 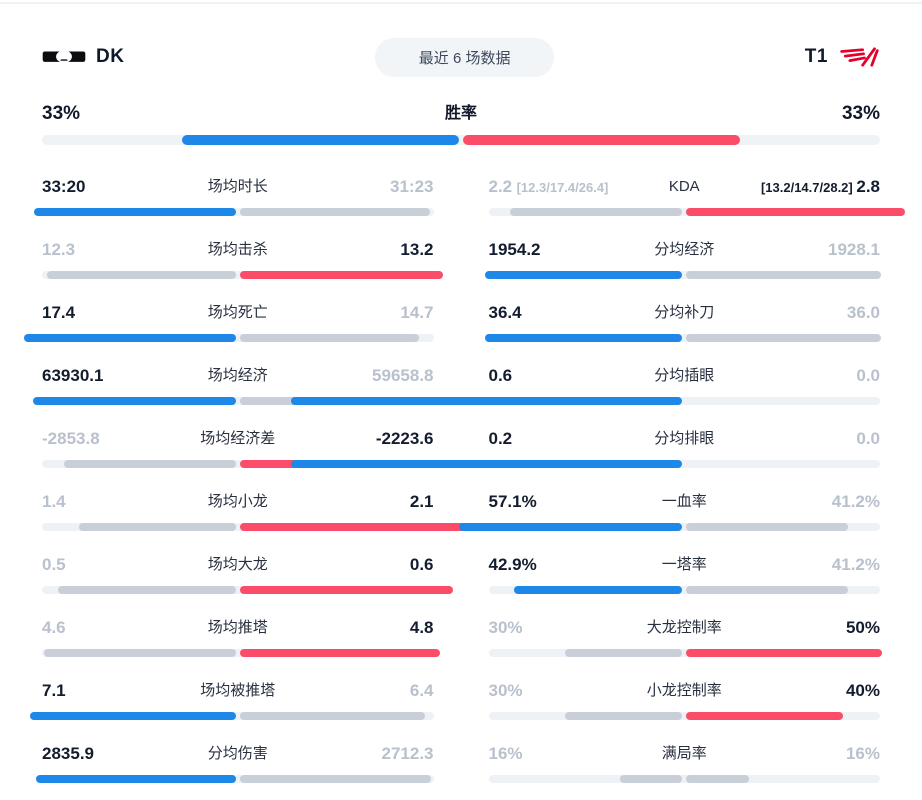 I want to click on stat-label: 场均小龙, so click(x=237, y=501).